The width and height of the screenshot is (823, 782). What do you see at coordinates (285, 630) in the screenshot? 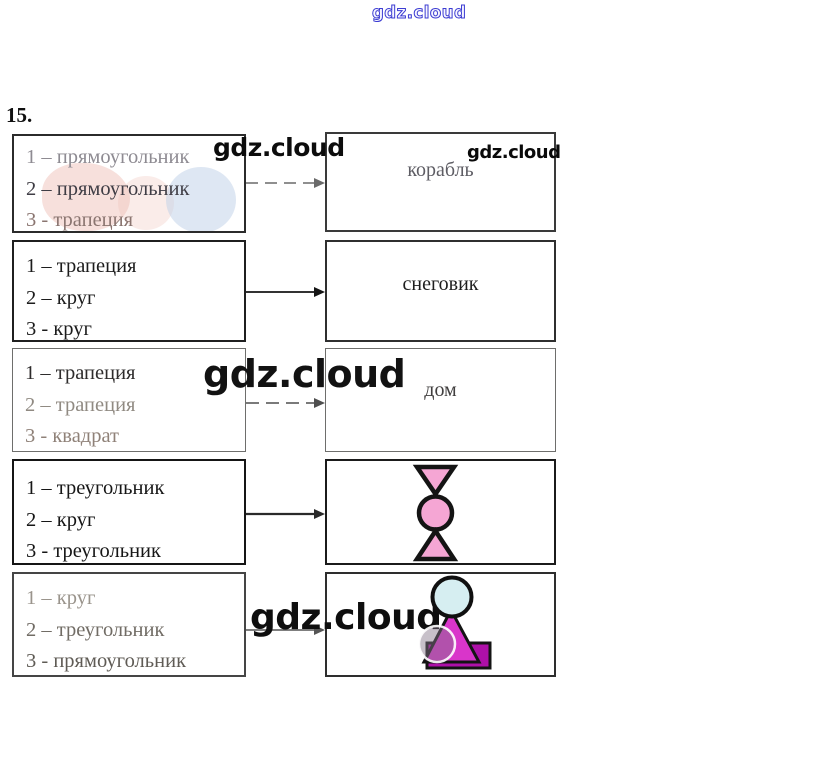
I see `arrow-5-icon` at bounding box center [285, 630].